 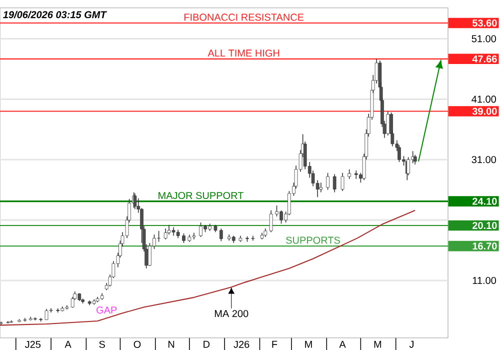 What do you see at coordinates (484, 111) in the screenshot?
I see `ref-line-label: 39.00` at bounding box center [484, 111].